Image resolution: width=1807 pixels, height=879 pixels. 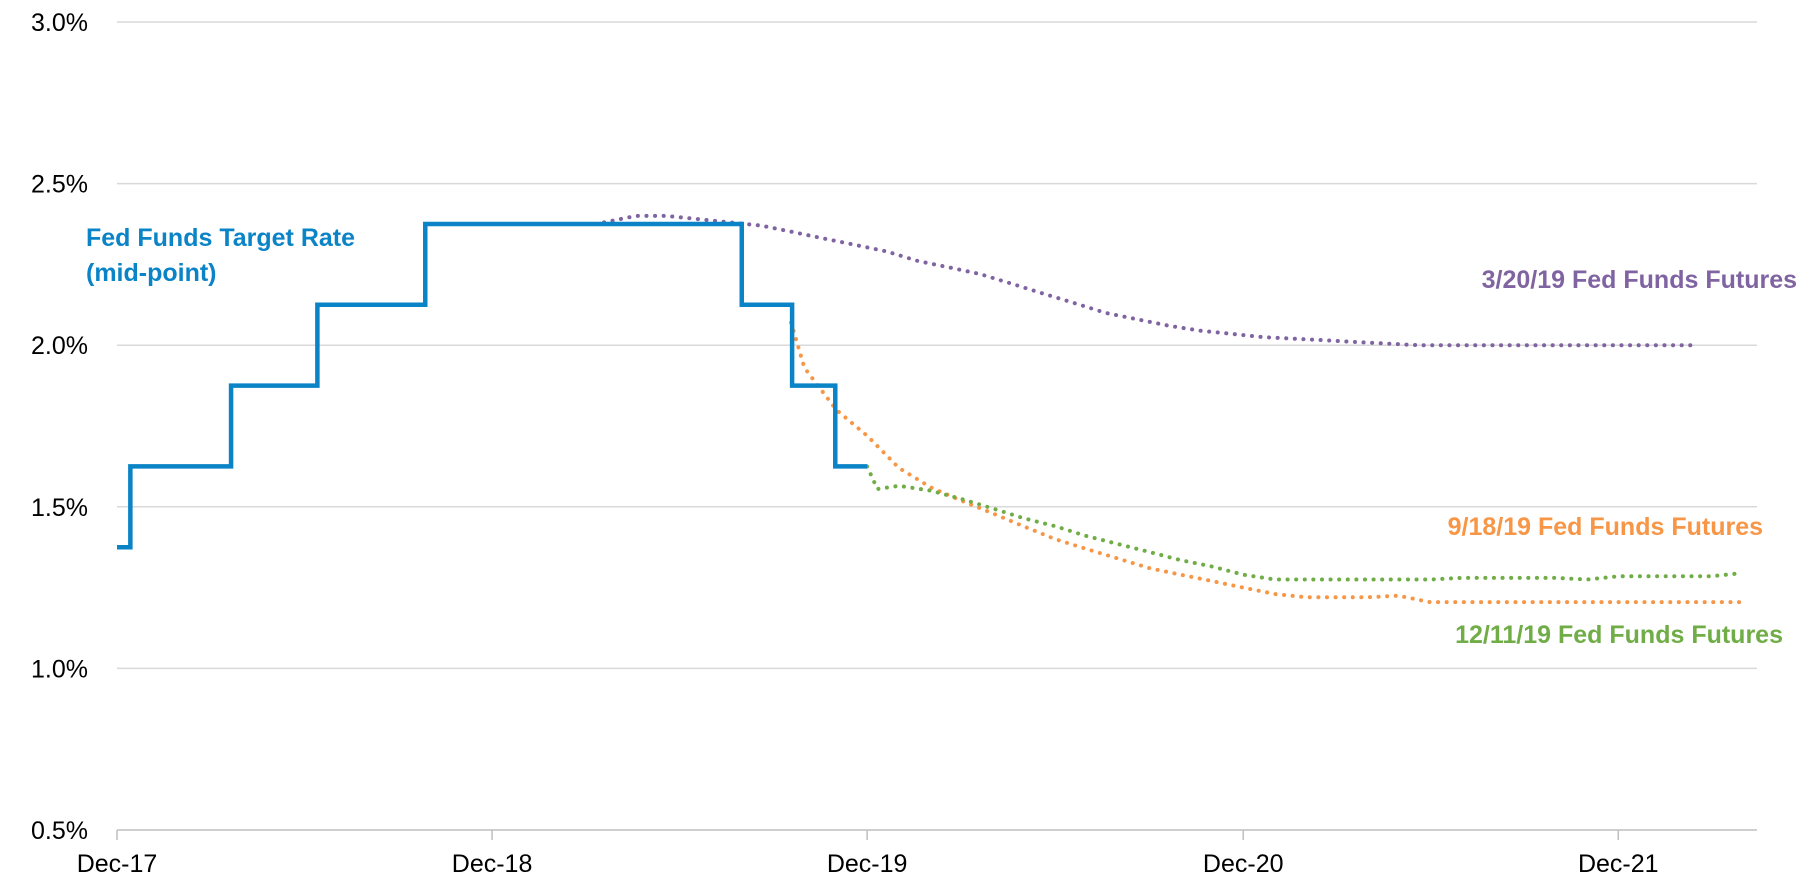 I want to click on series-label: 3/20/19 Fed Funds Futures, so click(x=1639, y=280).